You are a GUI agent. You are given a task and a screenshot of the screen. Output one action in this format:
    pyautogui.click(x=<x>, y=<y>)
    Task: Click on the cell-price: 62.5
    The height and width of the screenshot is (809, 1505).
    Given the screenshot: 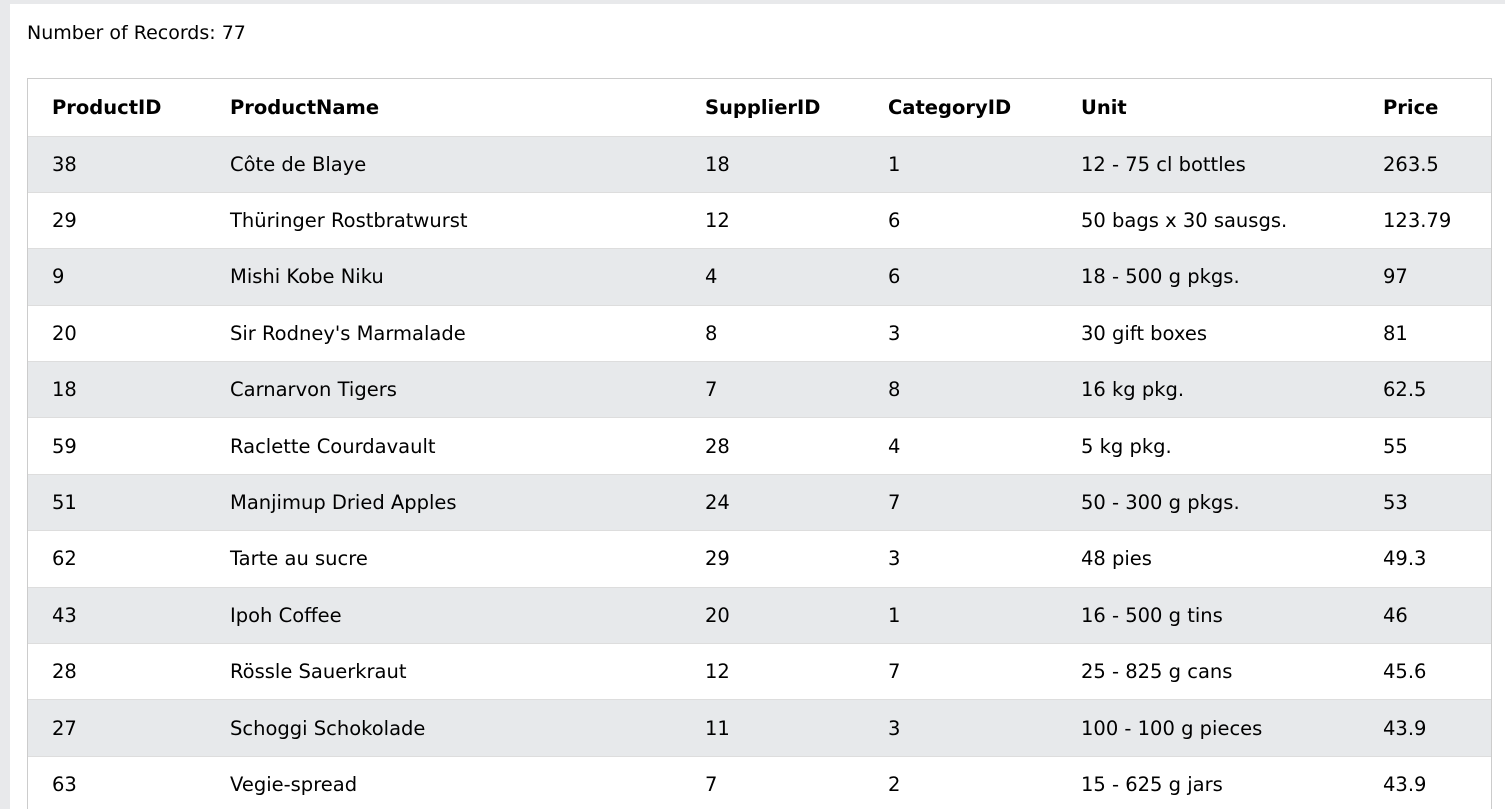 What is the action you would take?
    pyautogui.click(x=1405, y=390)
    